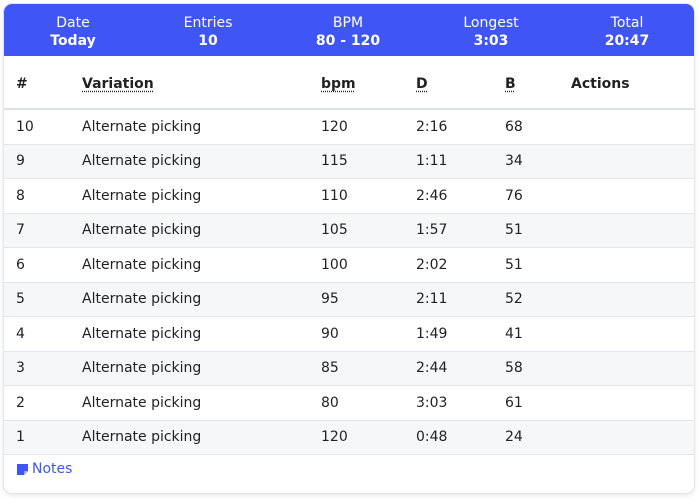 This screenshot has width=699, height=499. What do you see at coordinates (349, 403) in the screenshot?
I see `table-row: 2 Alternate picking 80 3:03 61` at bounding box center [349, 403].